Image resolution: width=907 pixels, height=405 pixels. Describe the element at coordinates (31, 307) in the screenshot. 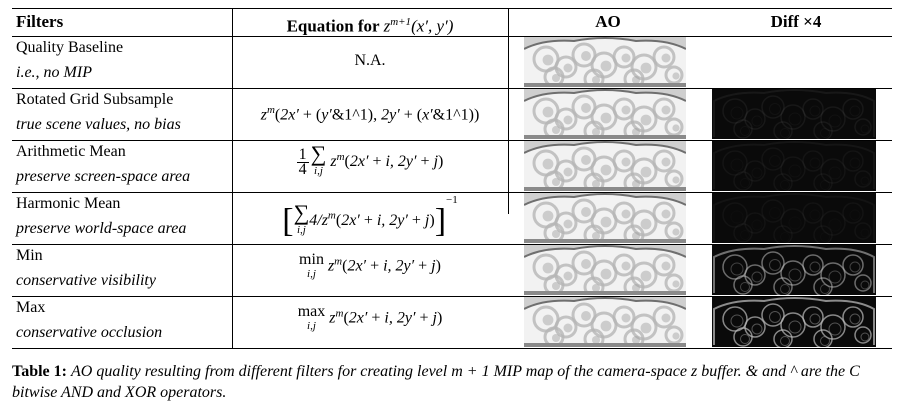

I see `filter-name: Max` at that location.